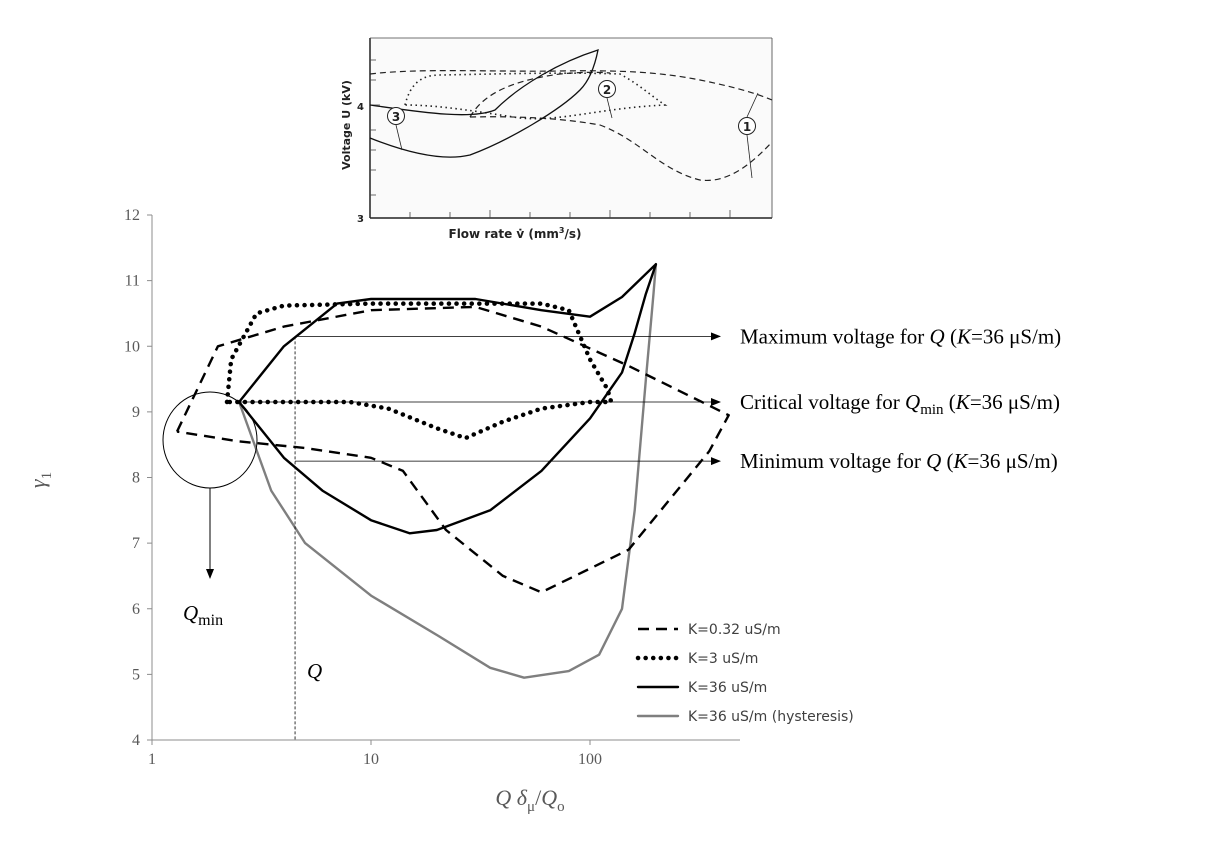  I want to click on y-tick-label: 4, so click(136, 740).